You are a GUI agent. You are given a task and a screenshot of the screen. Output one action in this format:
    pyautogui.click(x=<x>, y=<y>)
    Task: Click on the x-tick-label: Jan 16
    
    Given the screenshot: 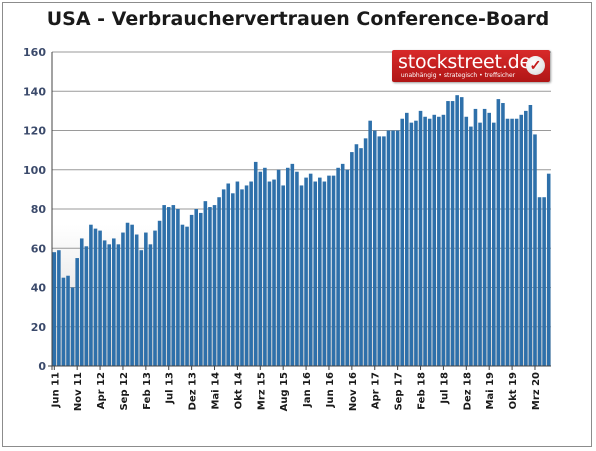 What is the action you would take?
    pyautogui.click(x=307, y=390)
    